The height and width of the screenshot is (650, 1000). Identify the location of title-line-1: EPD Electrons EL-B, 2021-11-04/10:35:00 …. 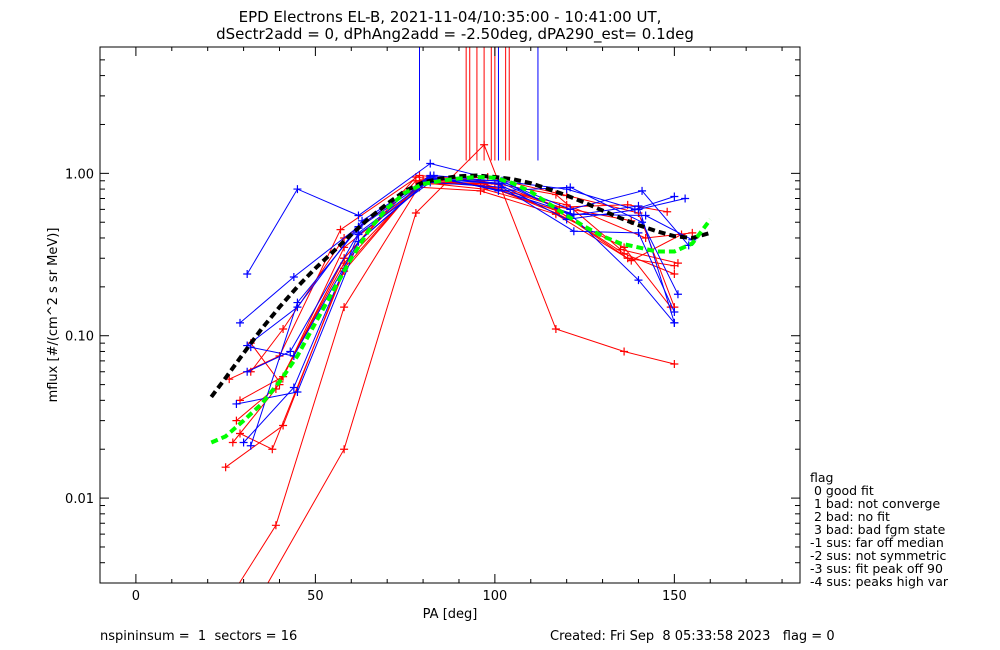
(450, 17).